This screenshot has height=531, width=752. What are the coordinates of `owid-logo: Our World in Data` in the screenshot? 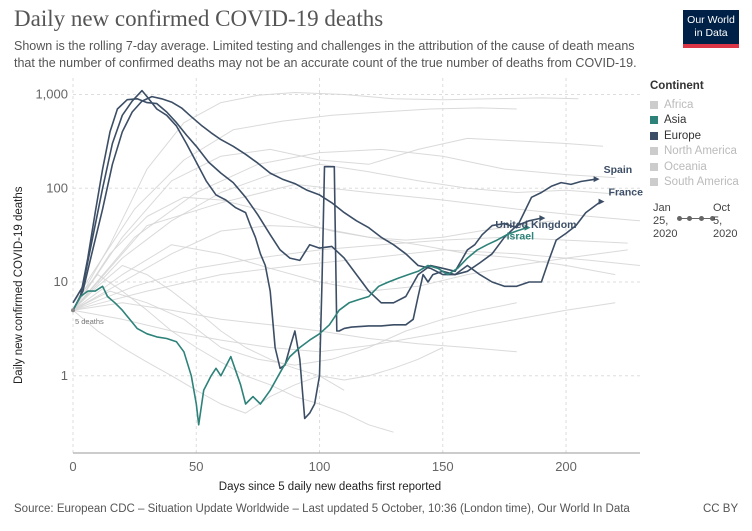 It's located at (711, 29).